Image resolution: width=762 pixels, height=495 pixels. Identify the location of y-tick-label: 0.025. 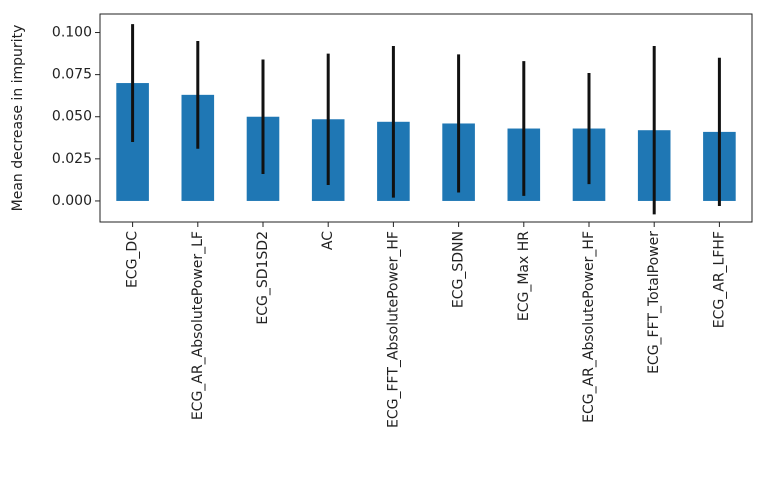
(72, 159).